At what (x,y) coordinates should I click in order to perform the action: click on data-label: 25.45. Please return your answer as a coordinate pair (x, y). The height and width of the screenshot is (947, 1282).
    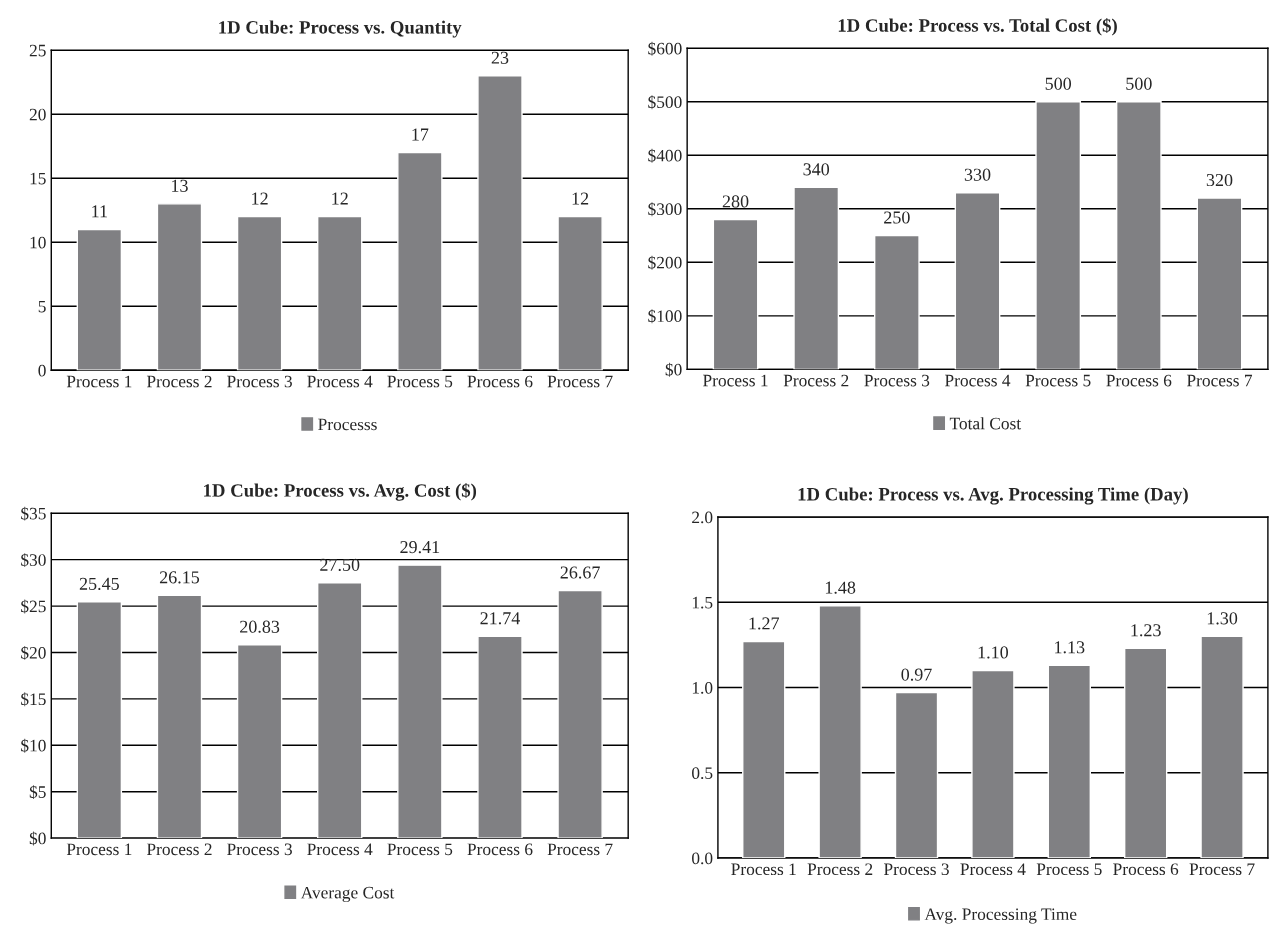
    Looking at the image, I should click on (99, 583).